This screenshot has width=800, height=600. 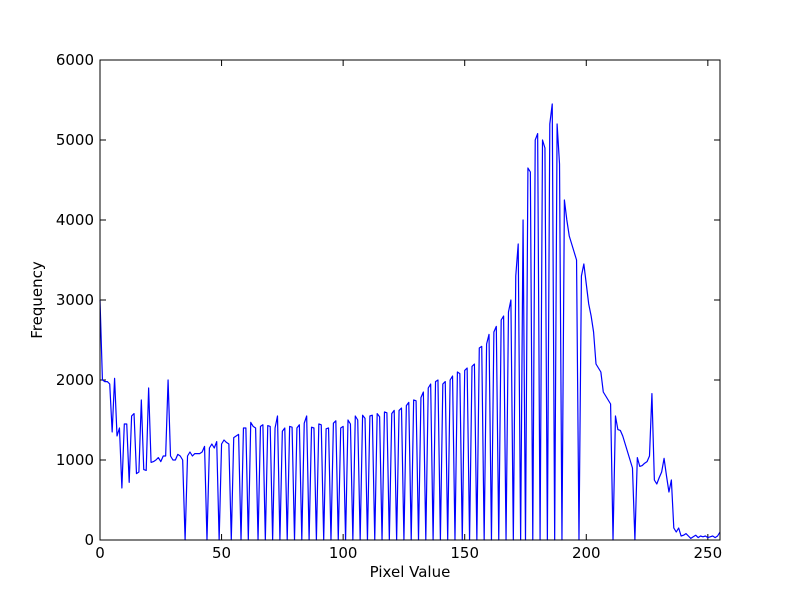 I want to click on x-tick-label: 50, so click(x=221, y=553).